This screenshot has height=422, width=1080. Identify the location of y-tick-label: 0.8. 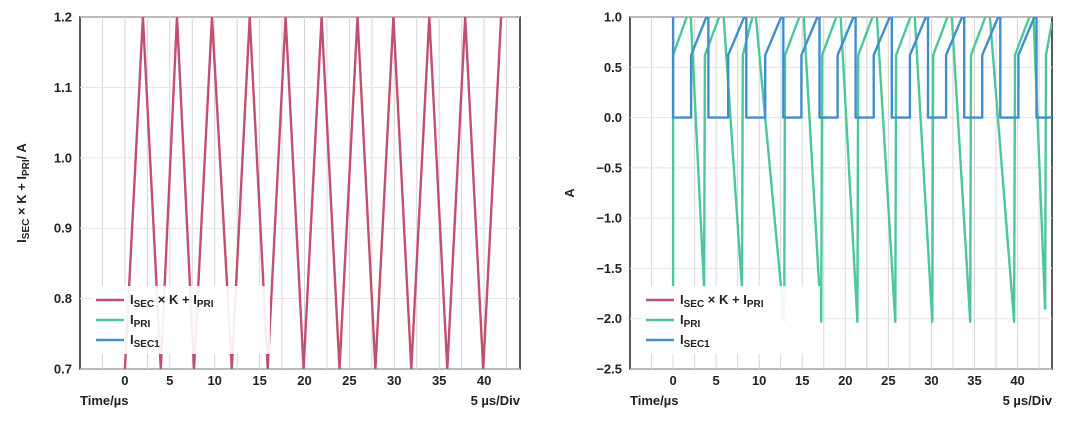
(63, 298).